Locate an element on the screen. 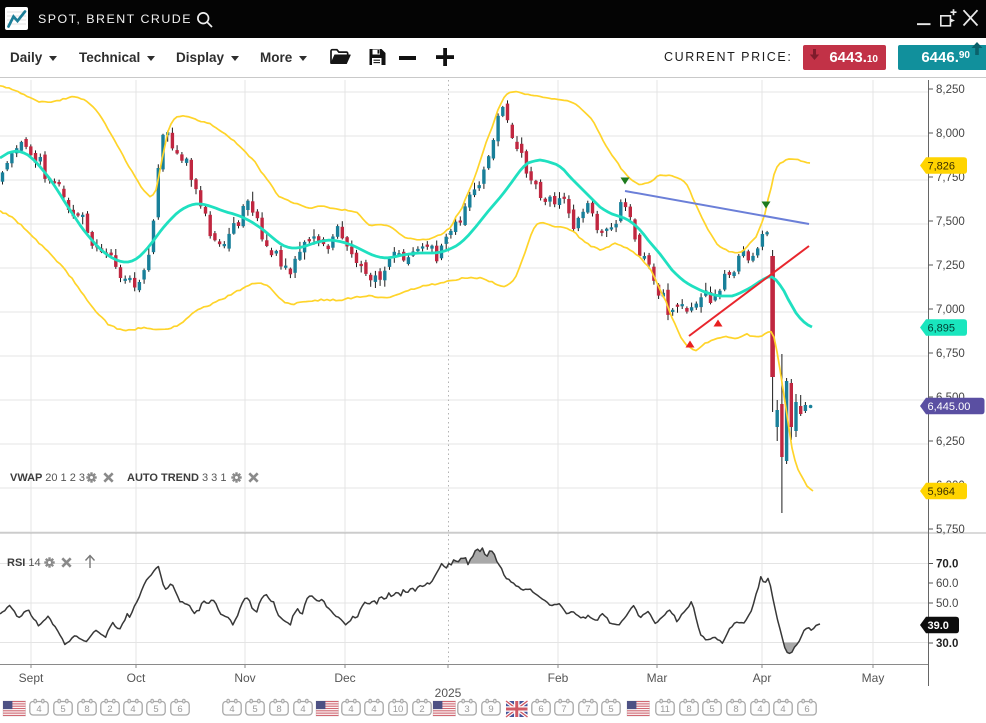 This screenshot has width=986, height=723. svg-text: RSI 14 is located at coordinates (24, 563).